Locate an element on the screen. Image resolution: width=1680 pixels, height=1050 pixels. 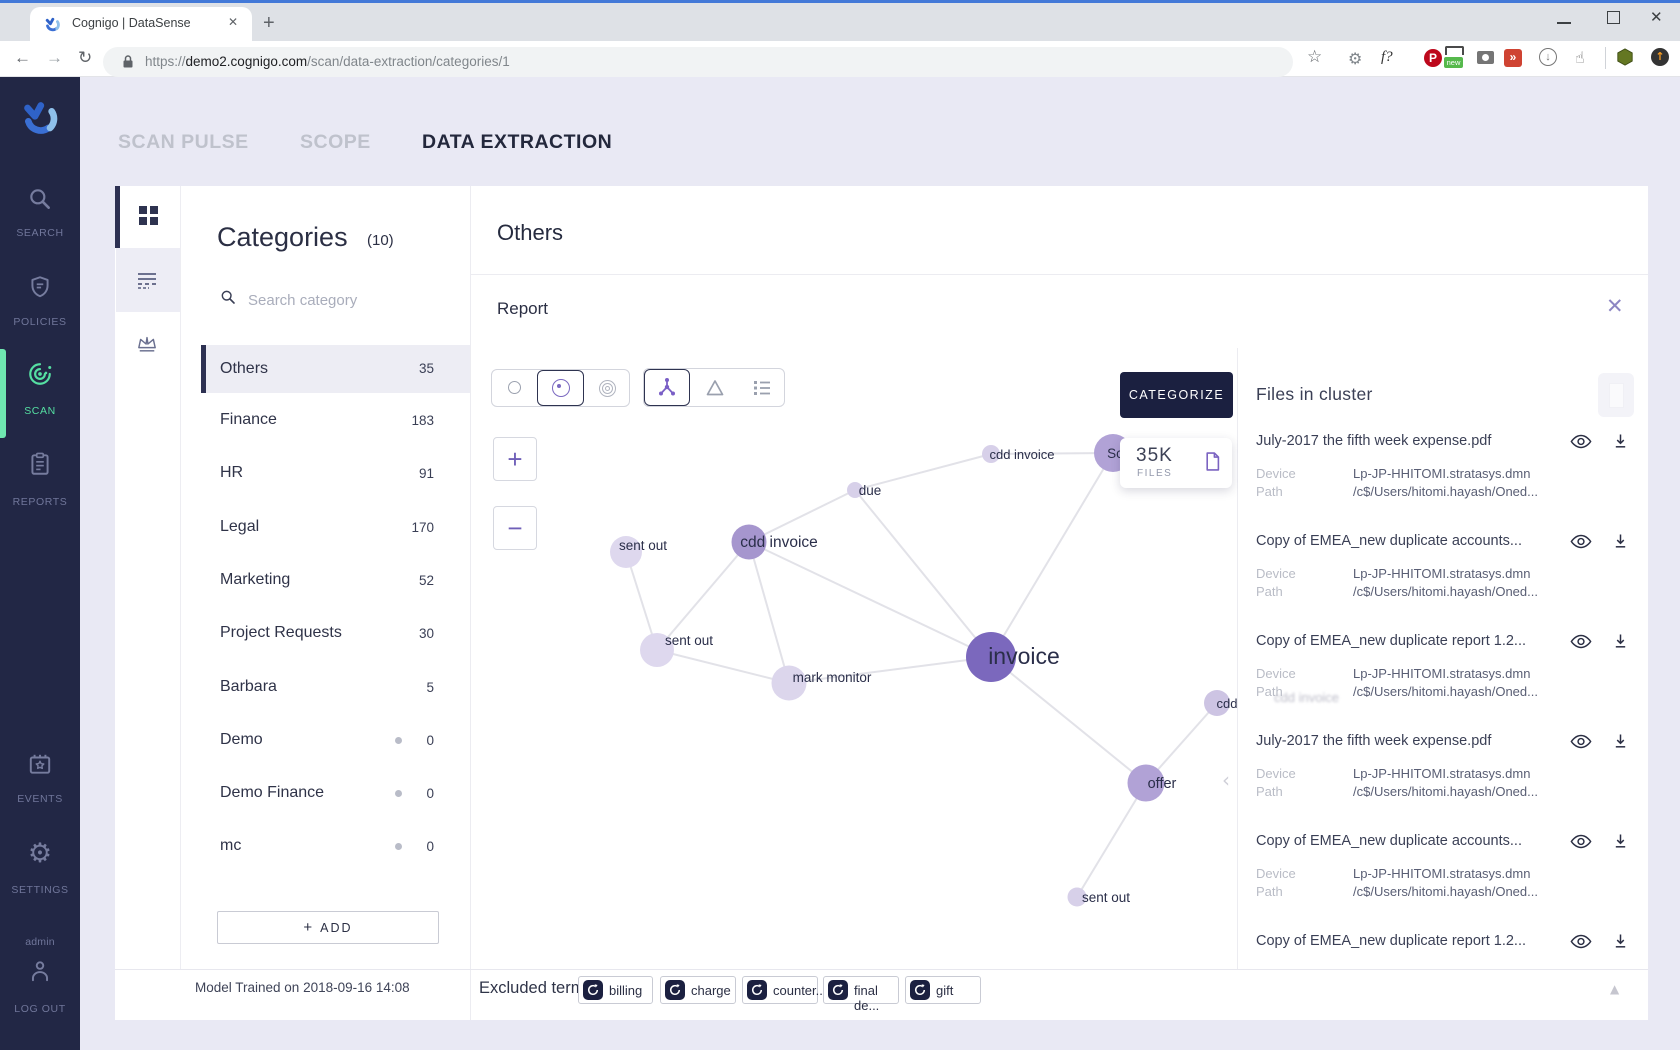
address-bar is located at coordinates (698, 62).